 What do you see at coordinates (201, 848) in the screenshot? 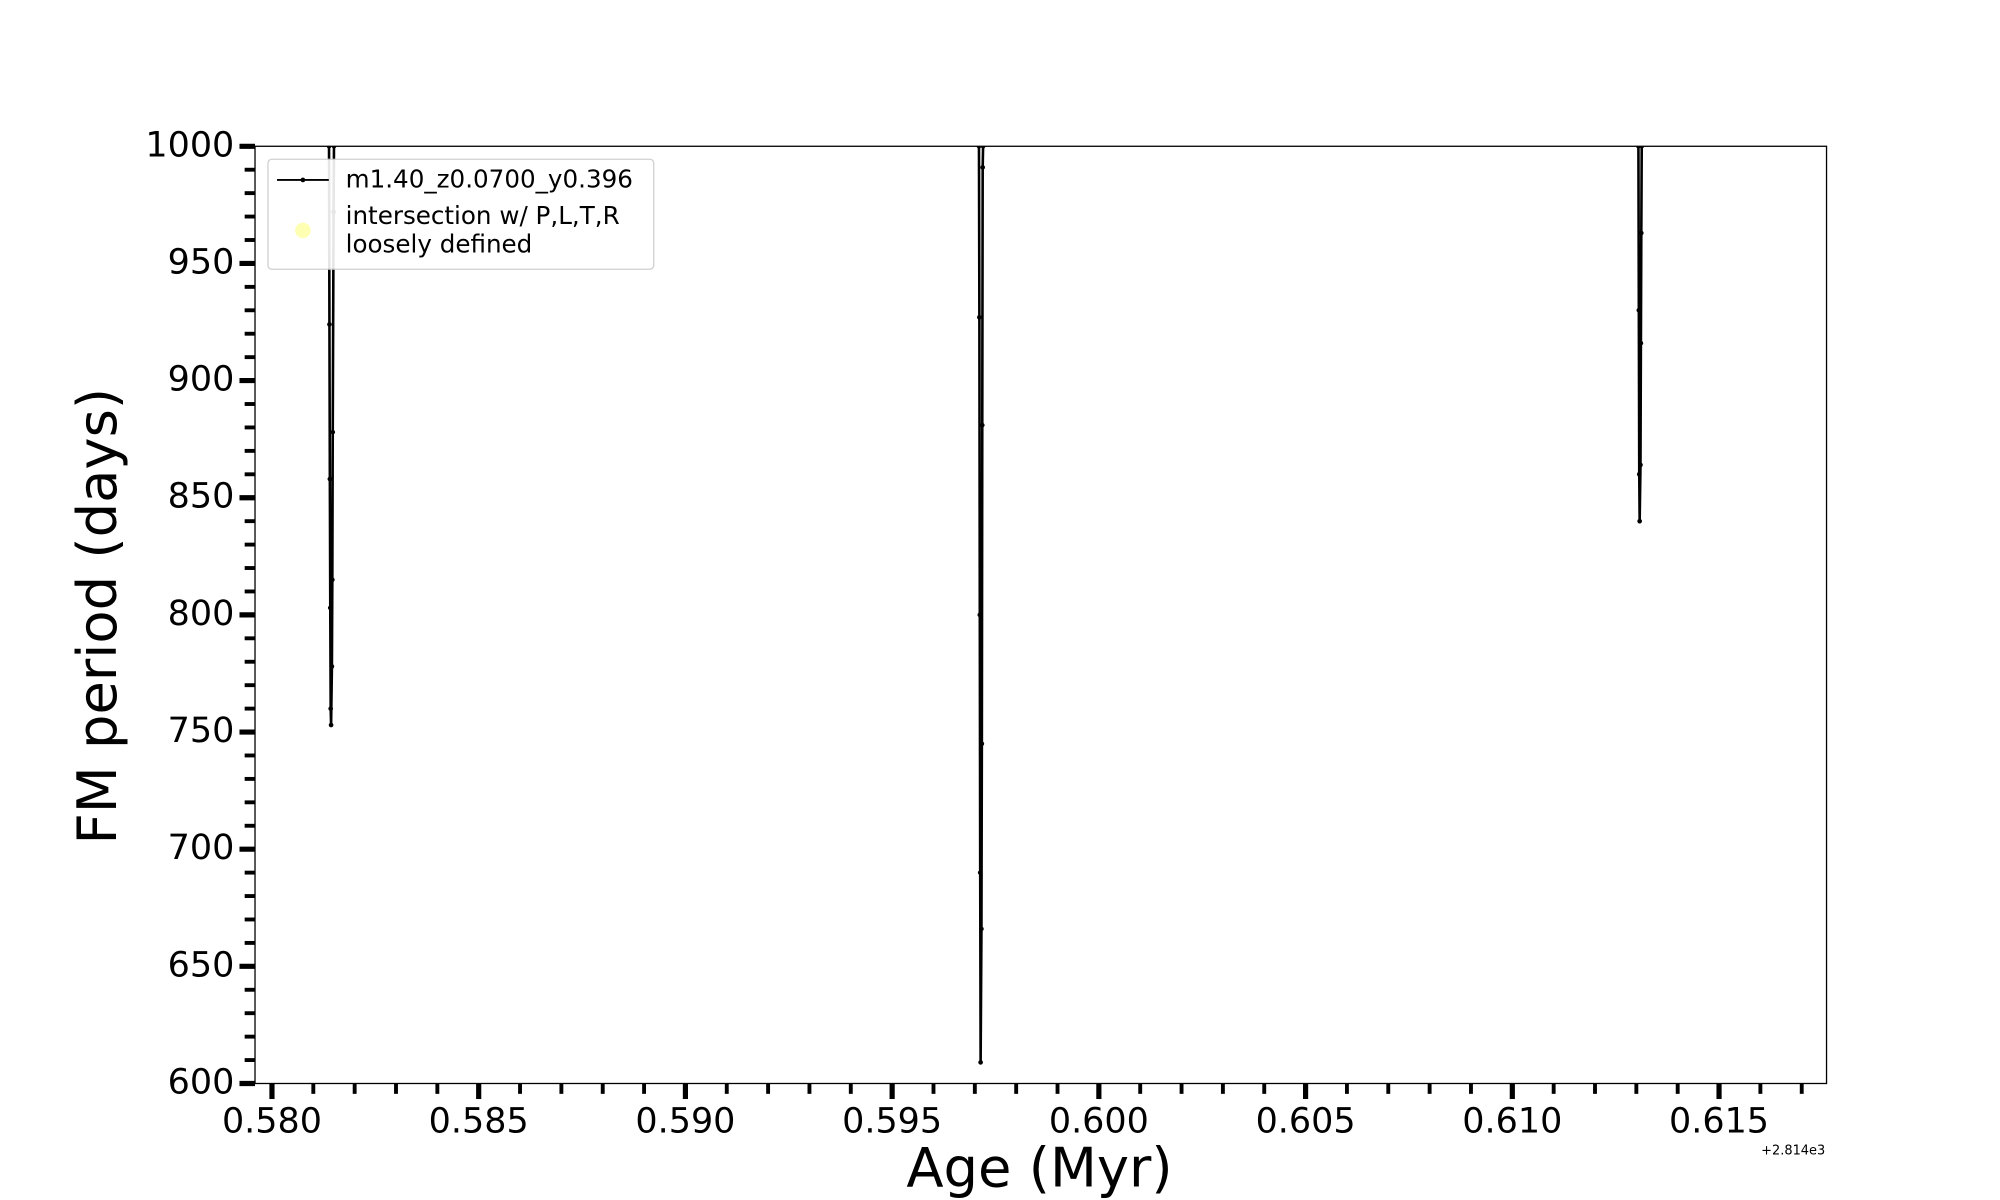
I see `y-tick-label: 700` at bounding box center [201, 848].